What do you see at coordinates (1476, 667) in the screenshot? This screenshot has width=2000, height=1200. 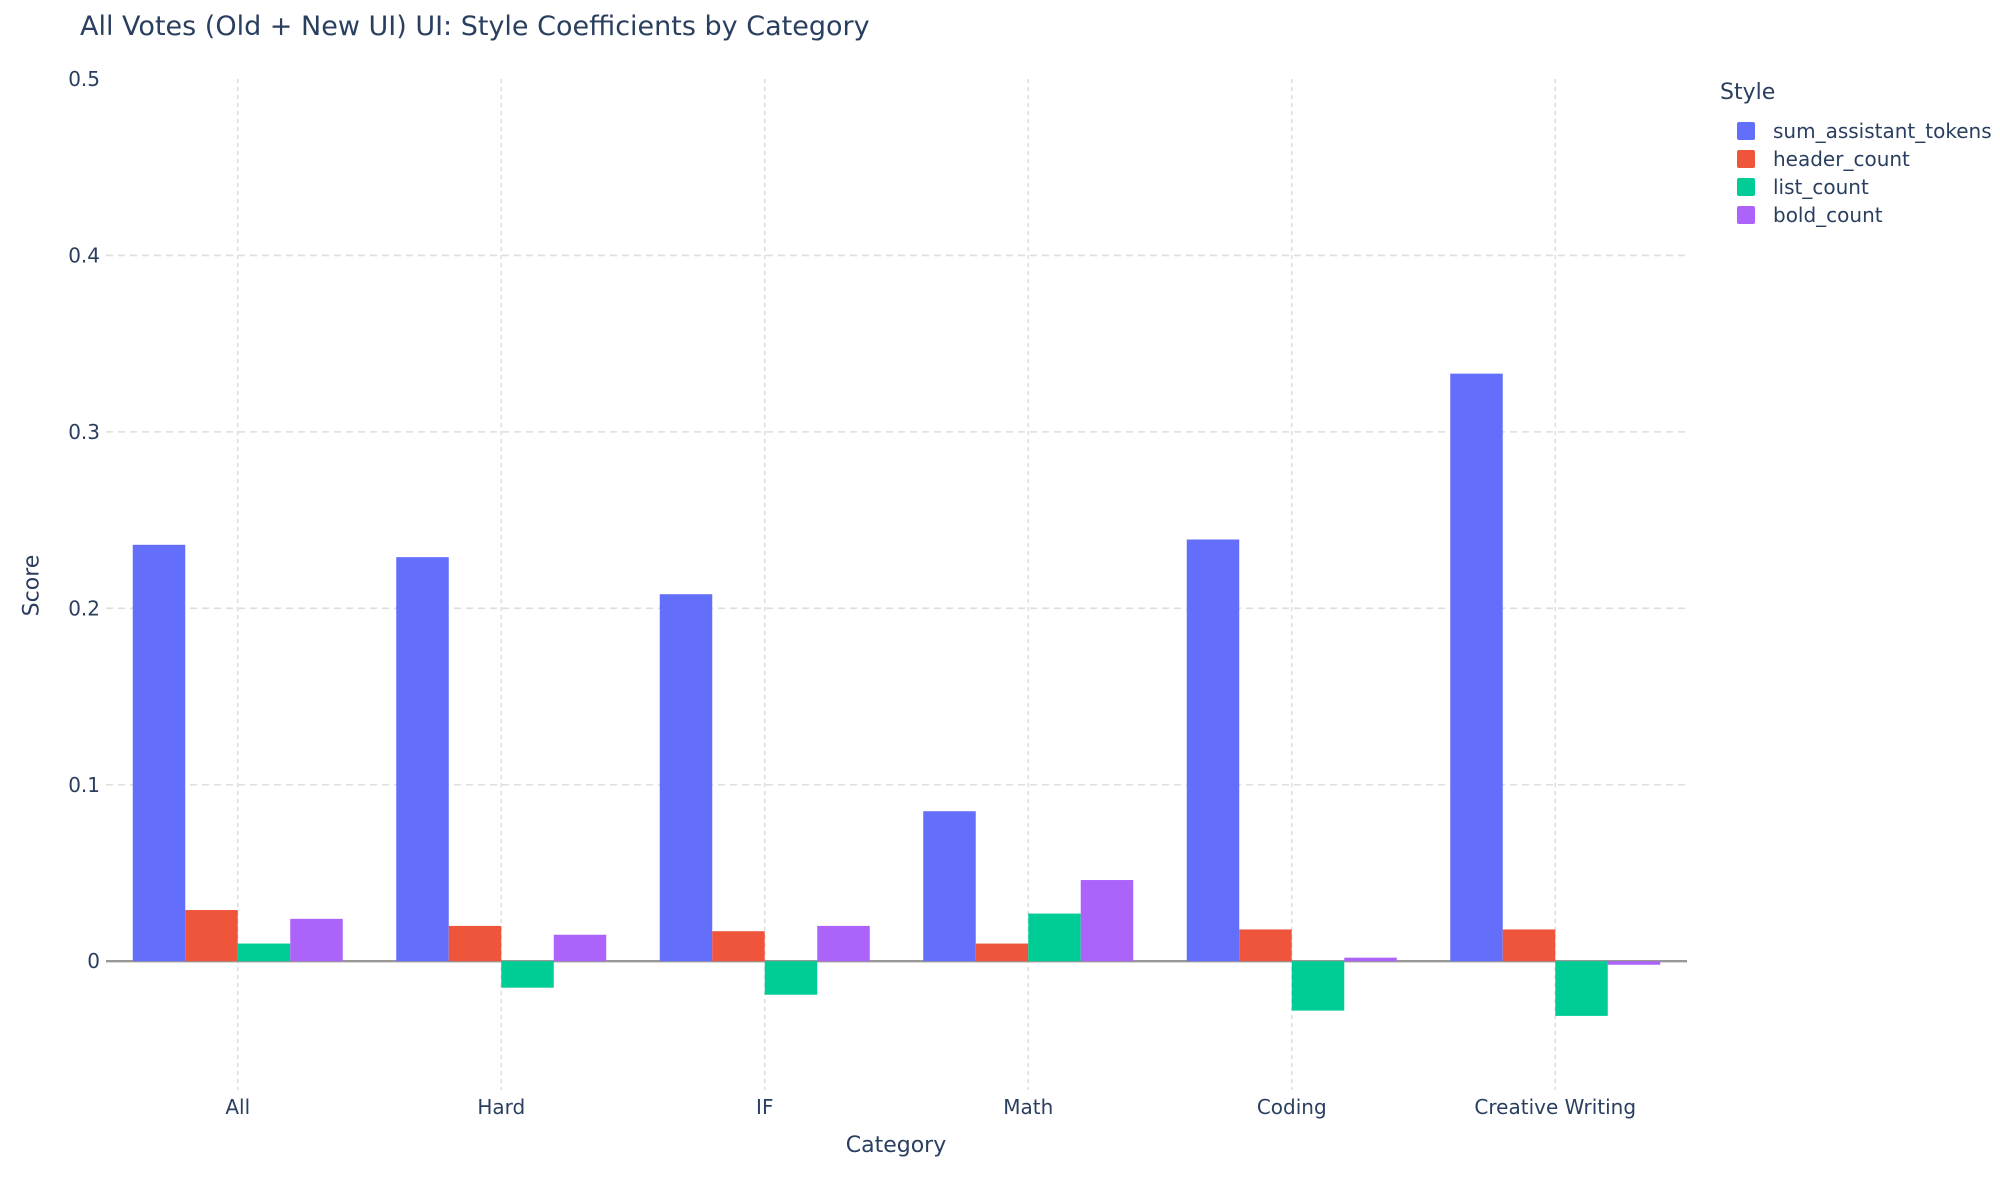 I see `bar-sum_assistant_tokens-Creative Writing` at bounding box center [1476, 667].